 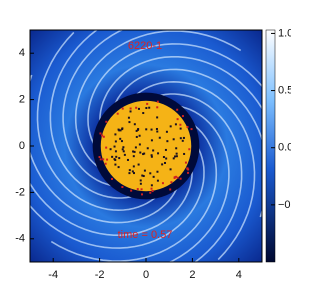 What do you see at coordinates (93, 108) in the screenshot?
I see `filament` at bounding box center [93, 108].